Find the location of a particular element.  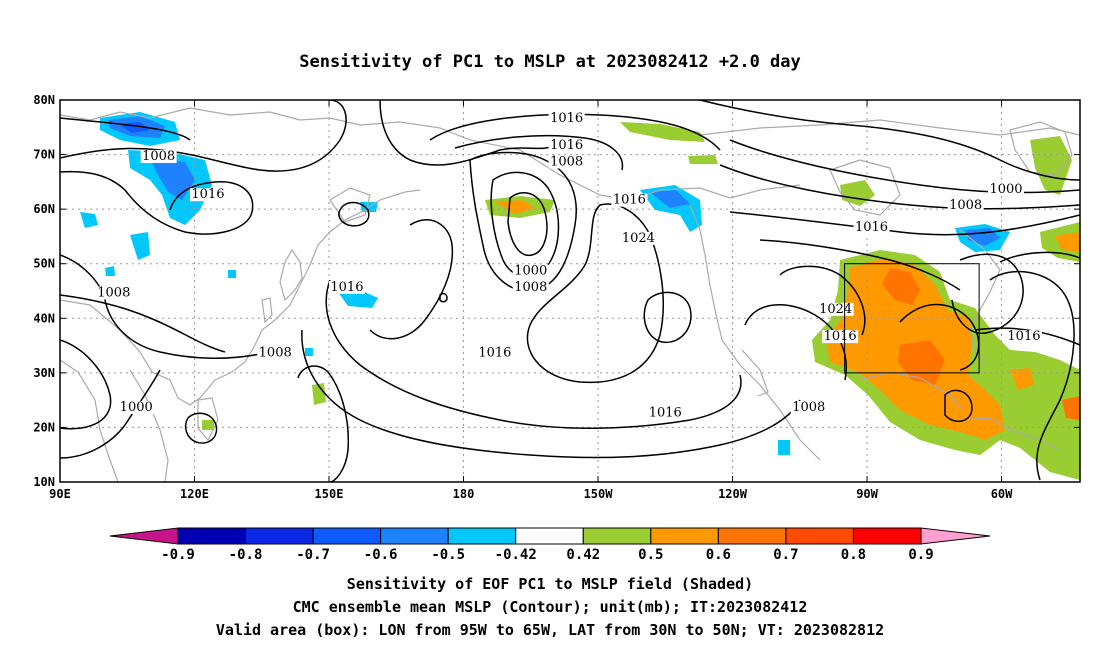

coastline-baja is located at coordinates (755, 373).